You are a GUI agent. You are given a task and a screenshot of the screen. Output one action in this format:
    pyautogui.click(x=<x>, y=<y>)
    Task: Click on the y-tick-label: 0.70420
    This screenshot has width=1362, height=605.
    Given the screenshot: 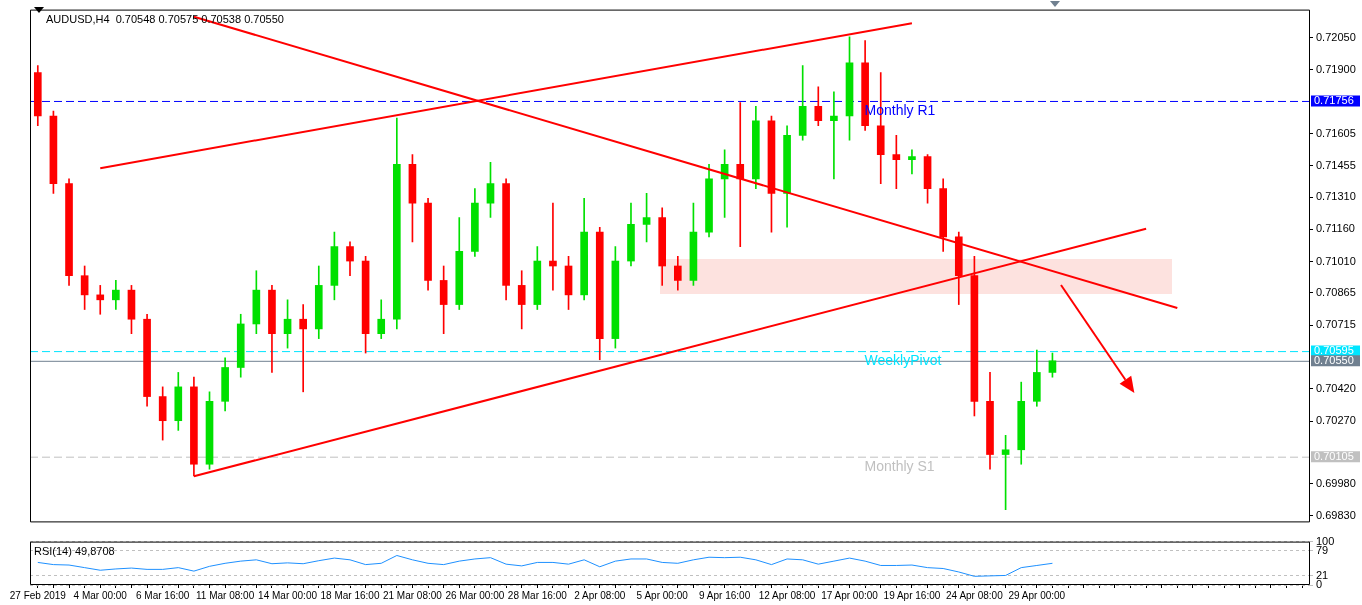 What is the action you would take?
    pyautogui.click(x=1336, y=387)
    